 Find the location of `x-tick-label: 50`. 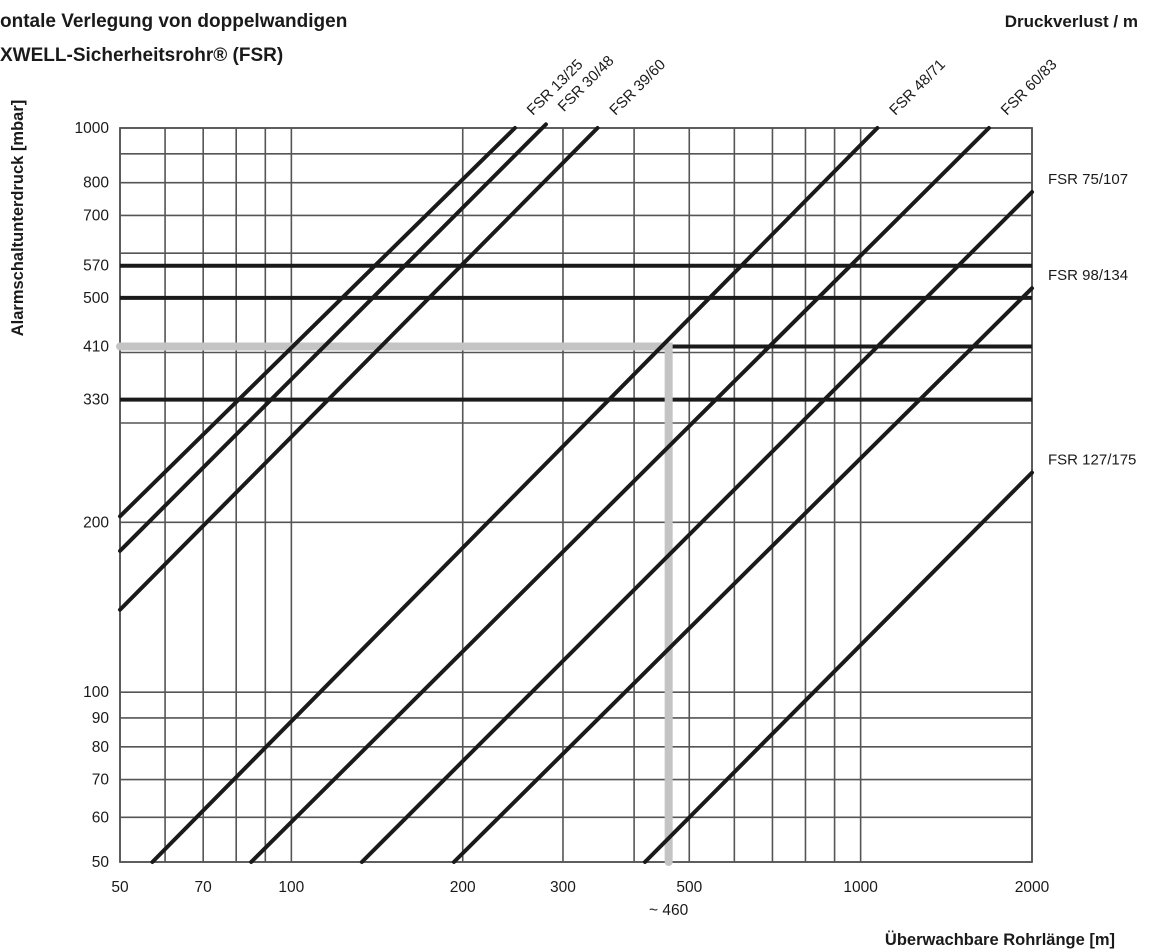

x-tick-label: 50 is located at coordinates (120, 887).